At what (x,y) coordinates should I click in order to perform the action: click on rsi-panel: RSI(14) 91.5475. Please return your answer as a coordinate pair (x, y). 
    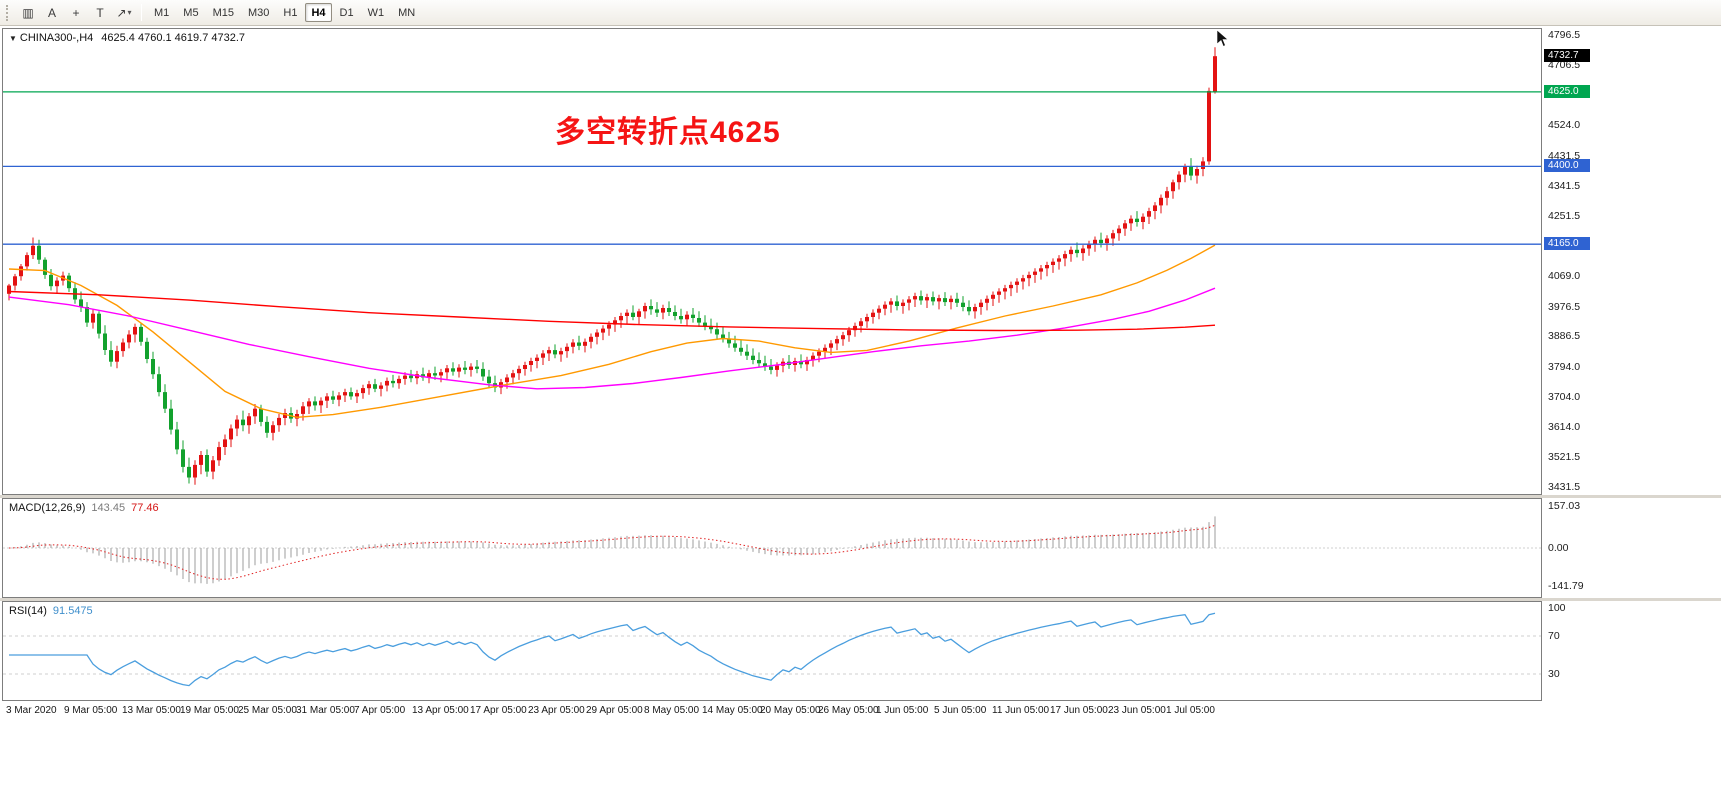
    Looking at the image, I should click on (772, 651).